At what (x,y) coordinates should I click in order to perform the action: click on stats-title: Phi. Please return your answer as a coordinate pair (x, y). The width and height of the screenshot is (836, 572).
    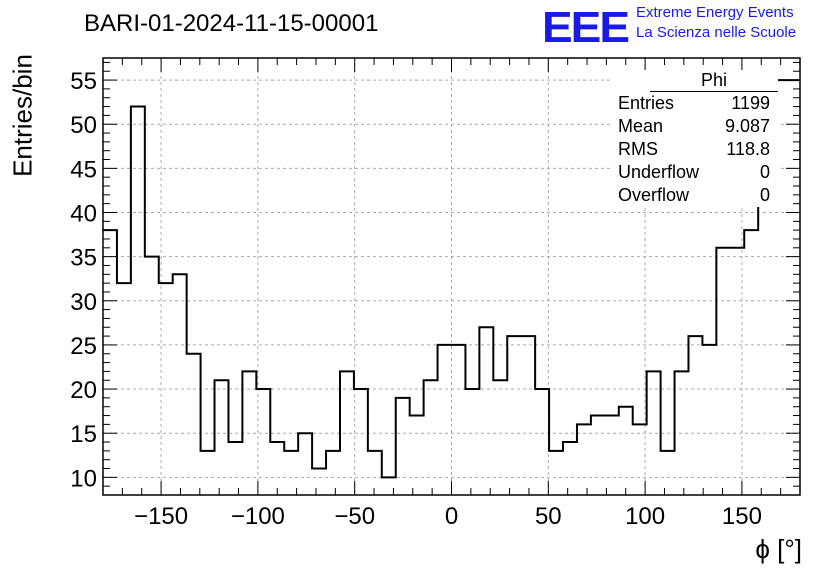
    Looking at the image, I should click on (714, 81).